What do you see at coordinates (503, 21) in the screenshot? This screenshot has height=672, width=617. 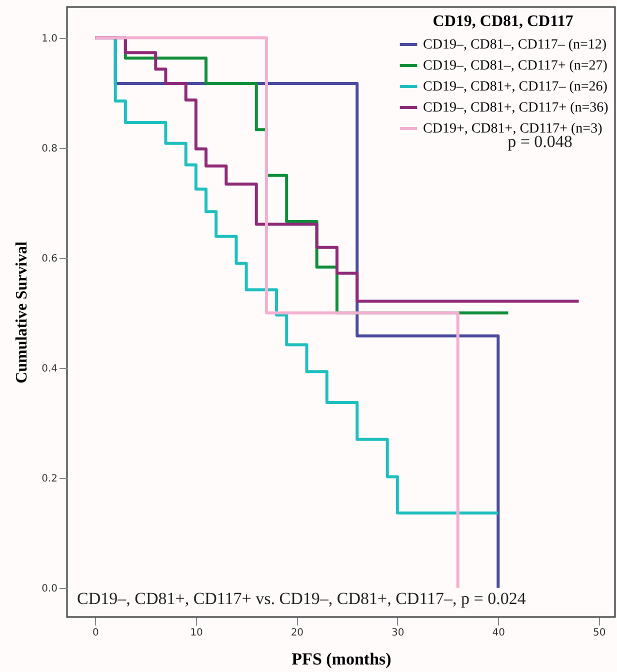 I see `legend-title: CD19, CD81, CD117` at bounding box center [503, 21].